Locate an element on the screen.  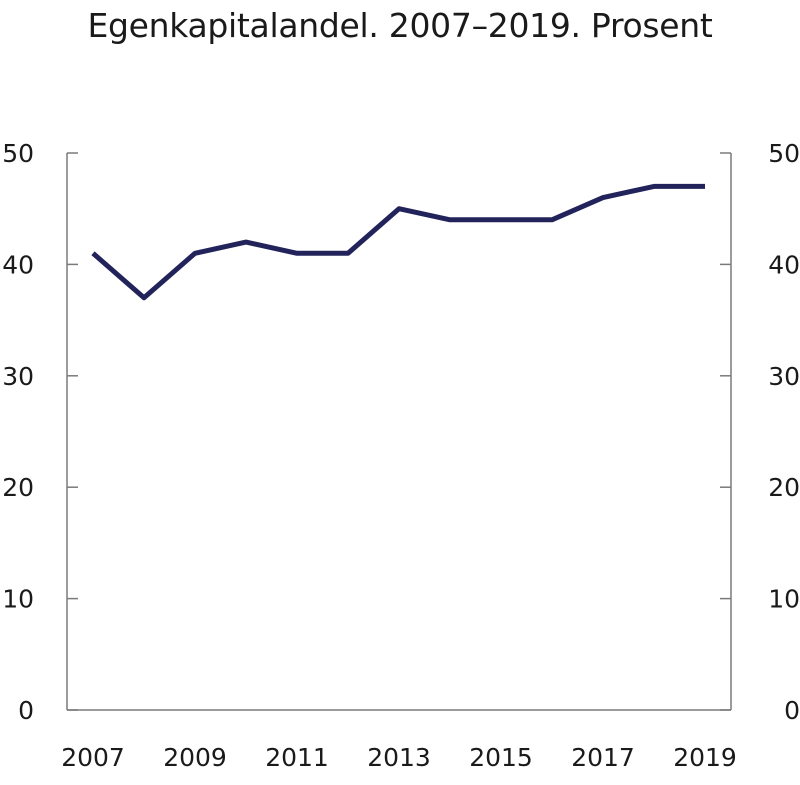
x-axis-labels: 2007 2009 2011 2013 2015 2017 2019 is located at coordinates (399, 757).